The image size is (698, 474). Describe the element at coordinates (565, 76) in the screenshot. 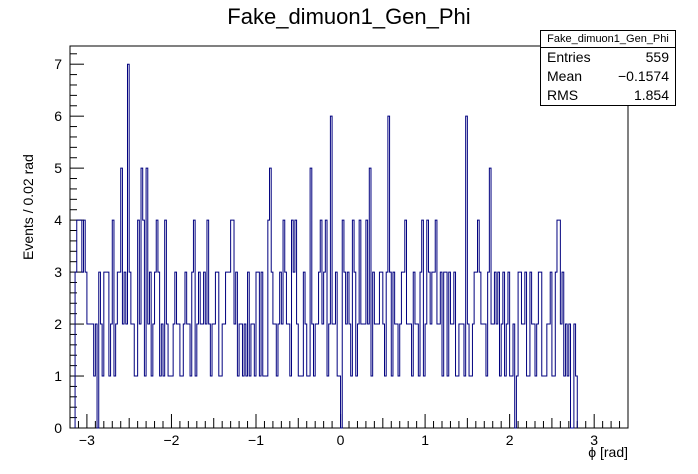

I see `stats-mean-label: Mean` at that location.